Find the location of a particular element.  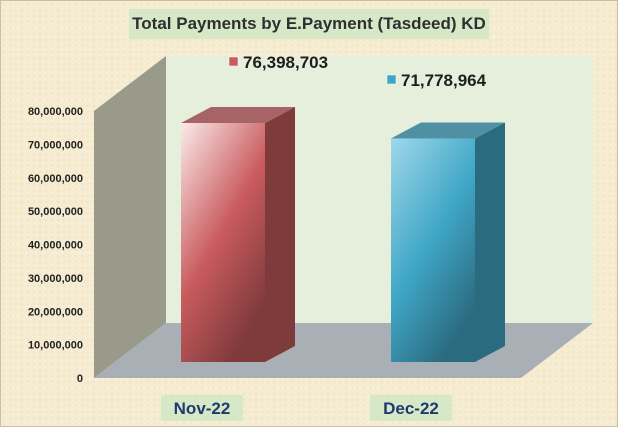

y-tick-label: 50,000,000 is located at coordinates (55, 212).